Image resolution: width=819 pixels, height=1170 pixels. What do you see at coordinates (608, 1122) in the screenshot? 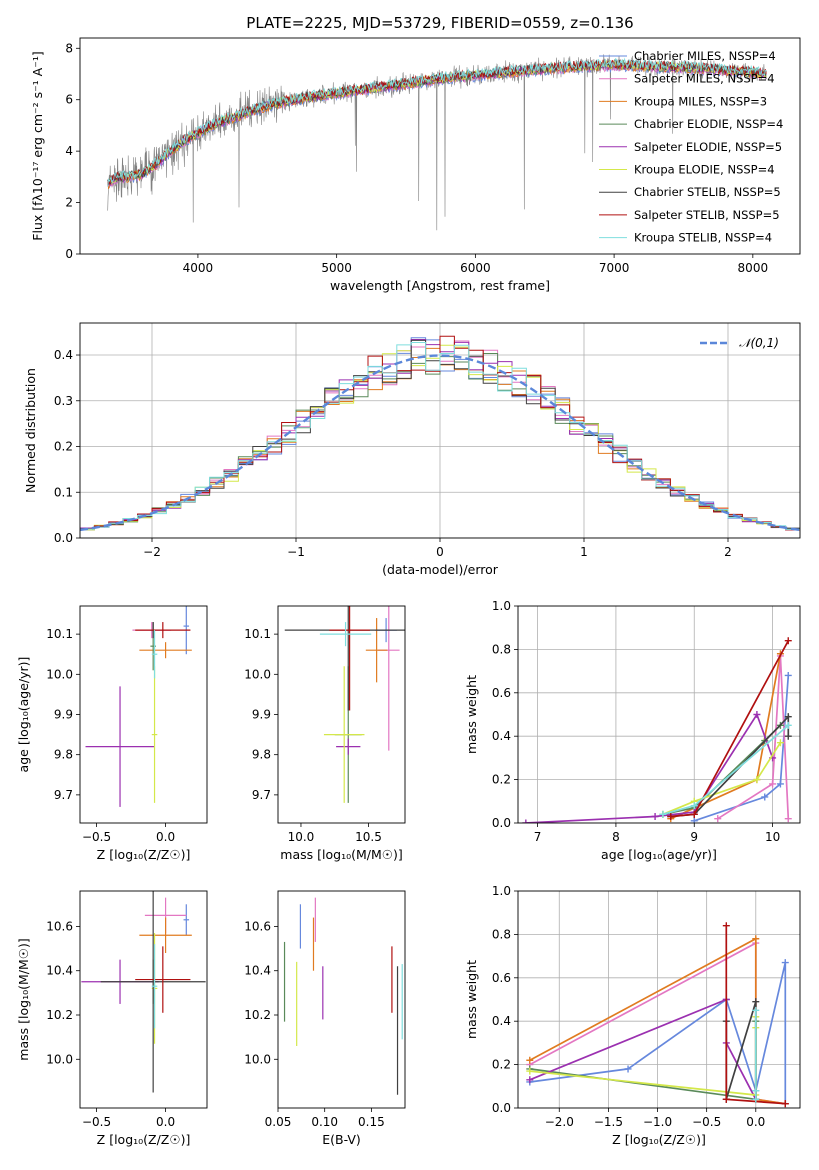
I see `x-tick-label: −1.5` at bounding box center [608, 1122].